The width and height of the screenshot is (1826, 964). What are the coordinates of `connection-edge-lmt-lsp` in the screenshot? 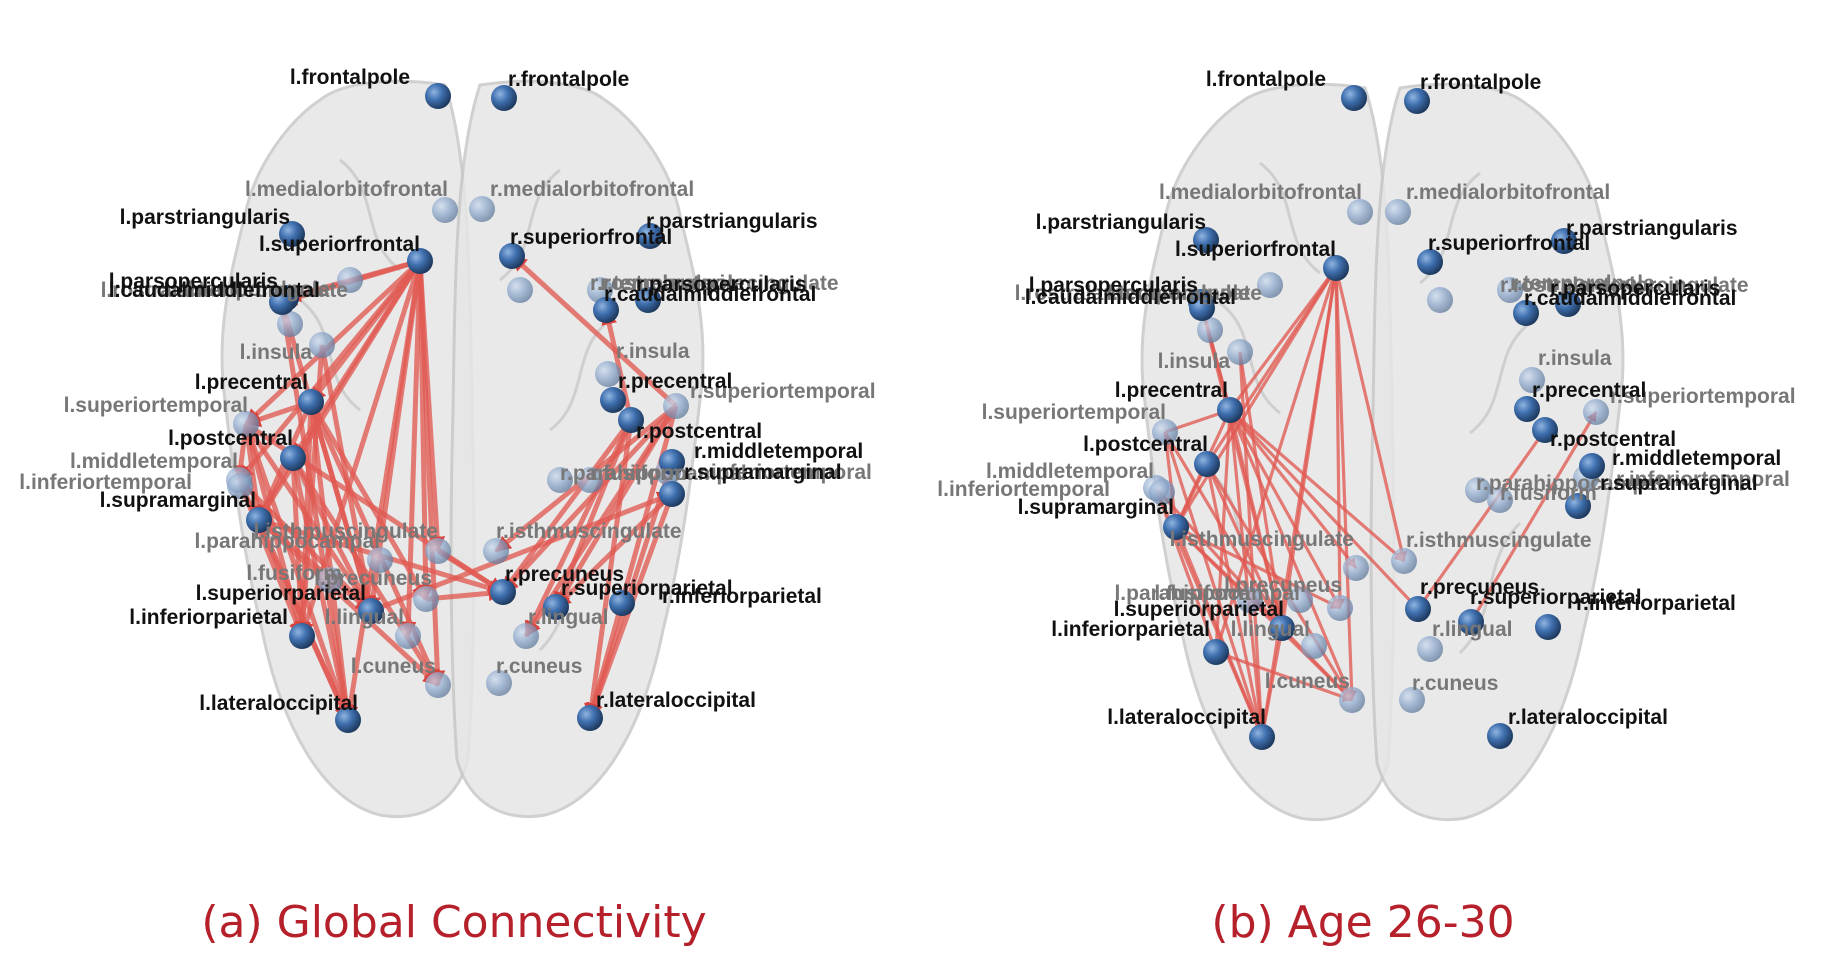 It's located at (305, 545).